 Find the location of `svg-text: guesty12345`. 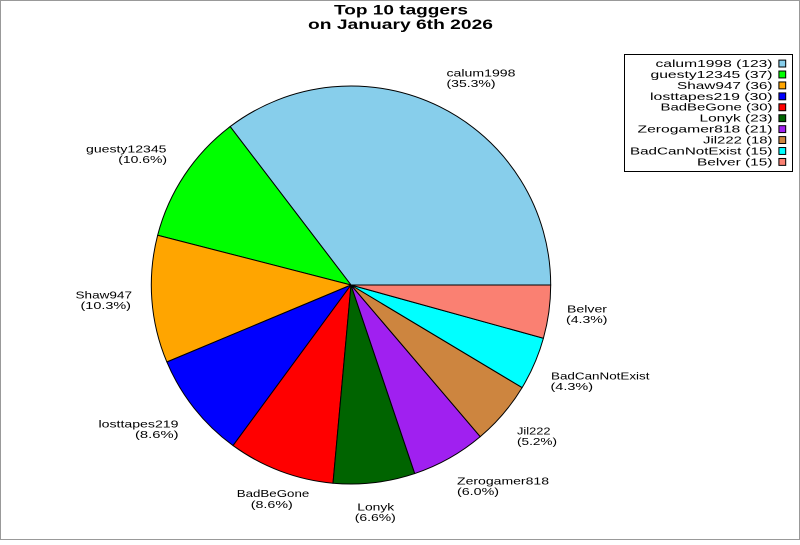

svg-text: guesty12345 is located at coordinates (126, 150).